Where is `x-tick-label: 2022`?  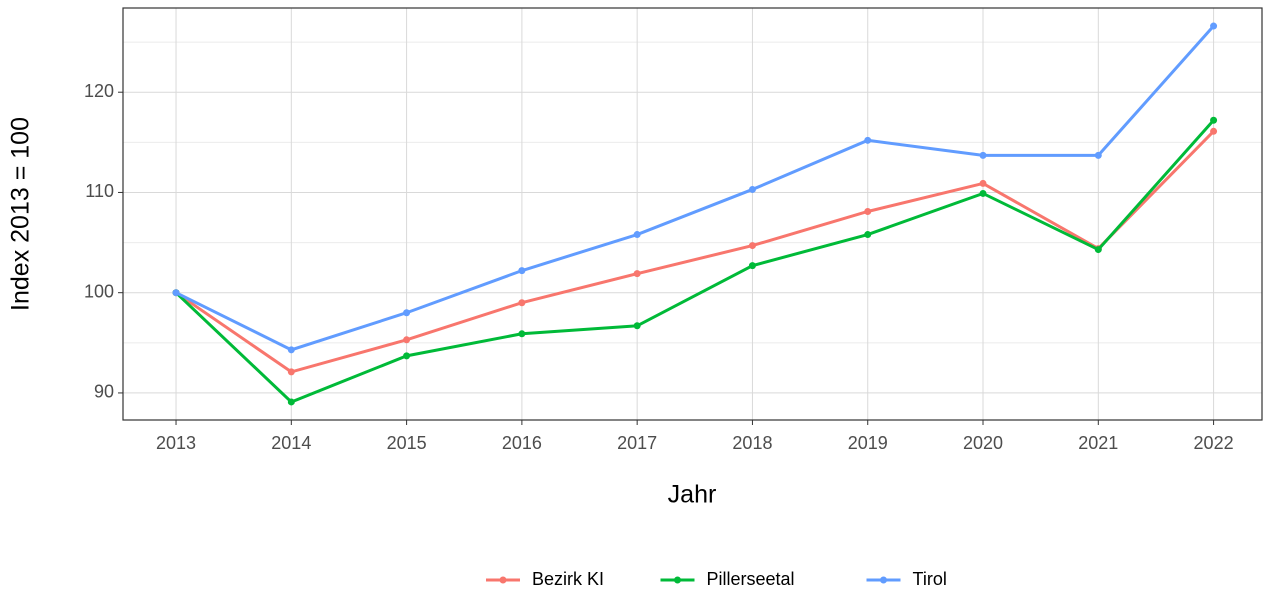 x-tick-label: 2022 is located at coordinates (1214, 443).